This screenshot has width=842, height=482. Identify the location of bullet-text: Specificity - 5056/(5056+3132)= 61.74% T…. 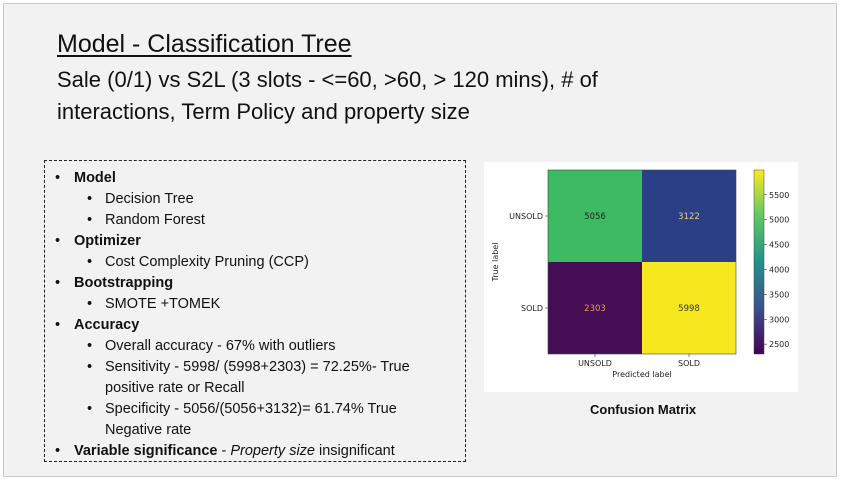
(251, 409).